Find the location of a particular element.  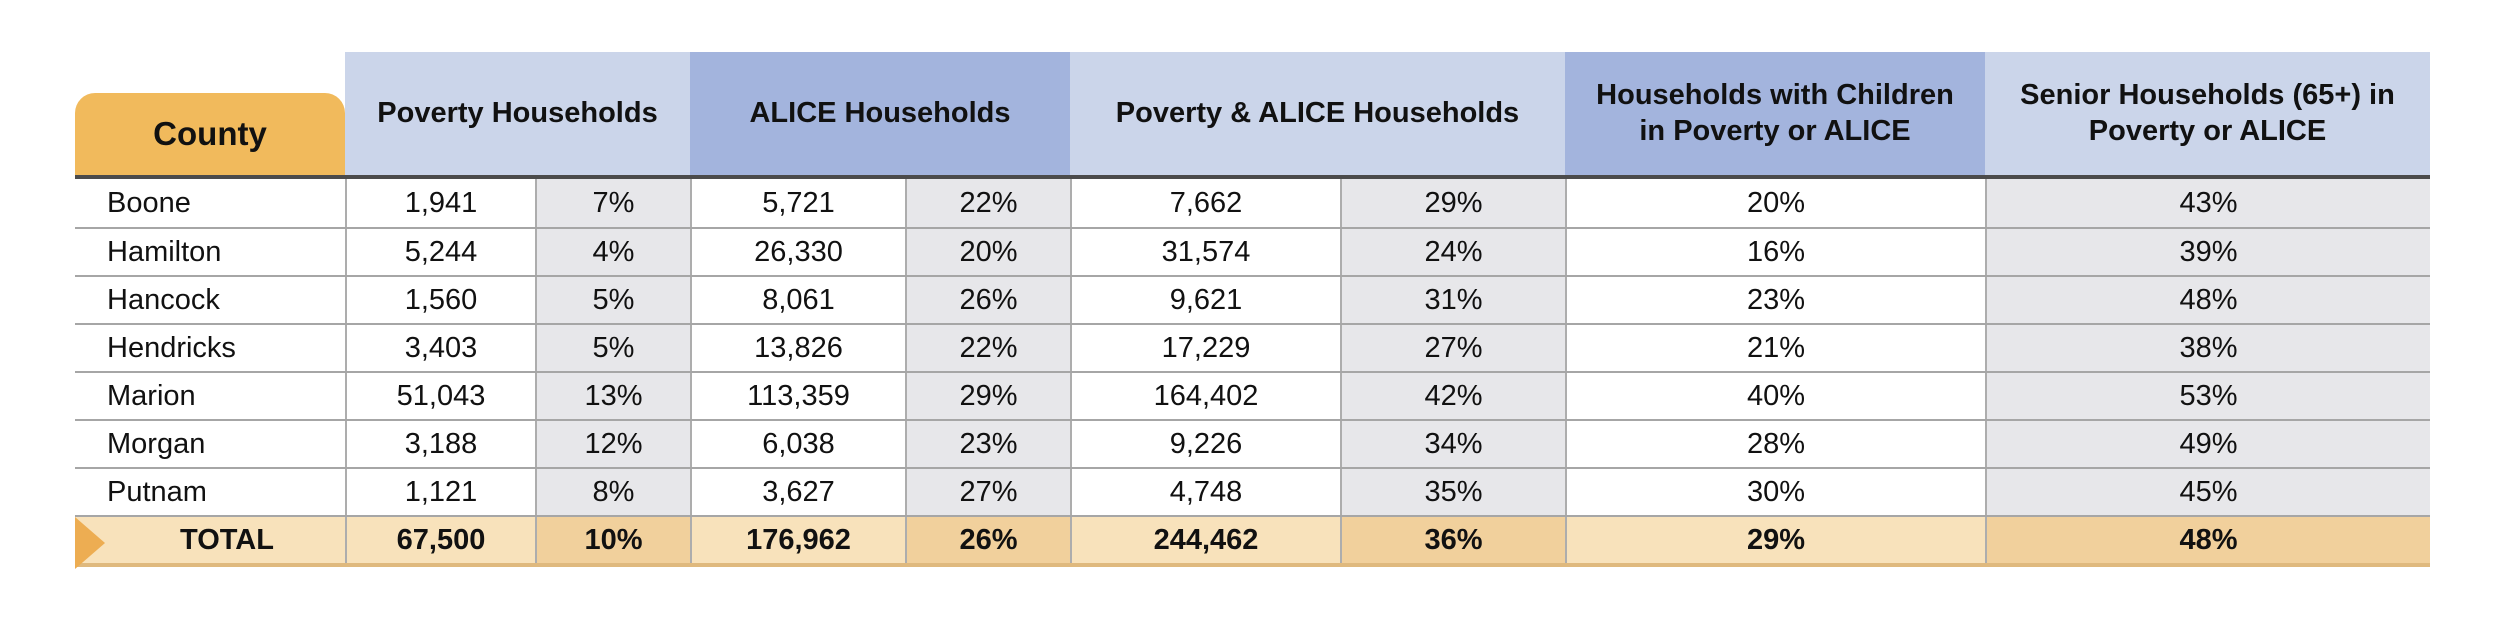

senior-households-percent: 39% is located at coordinates (2207, 252).